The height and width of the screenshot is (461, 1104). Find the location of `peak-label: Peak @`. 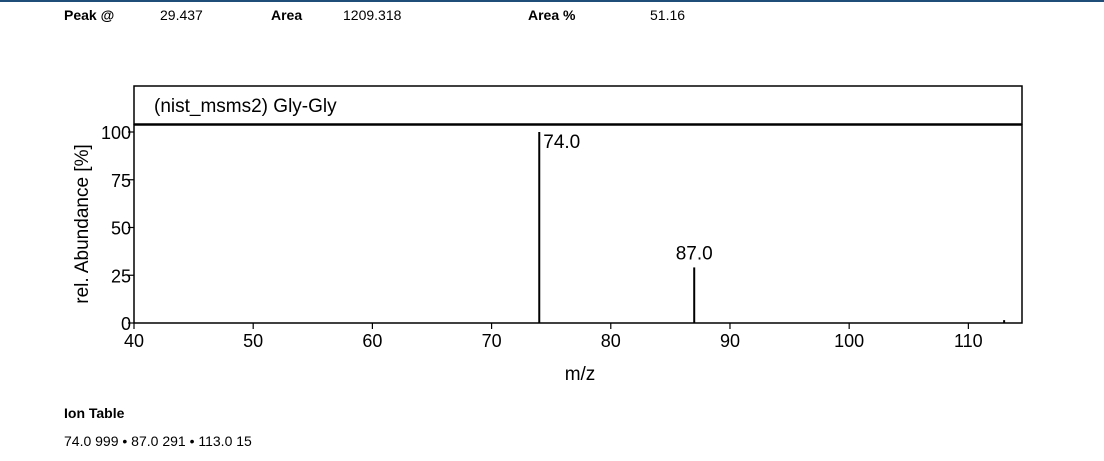

peak-label: Peak @ is located at coordinates (89, 15).